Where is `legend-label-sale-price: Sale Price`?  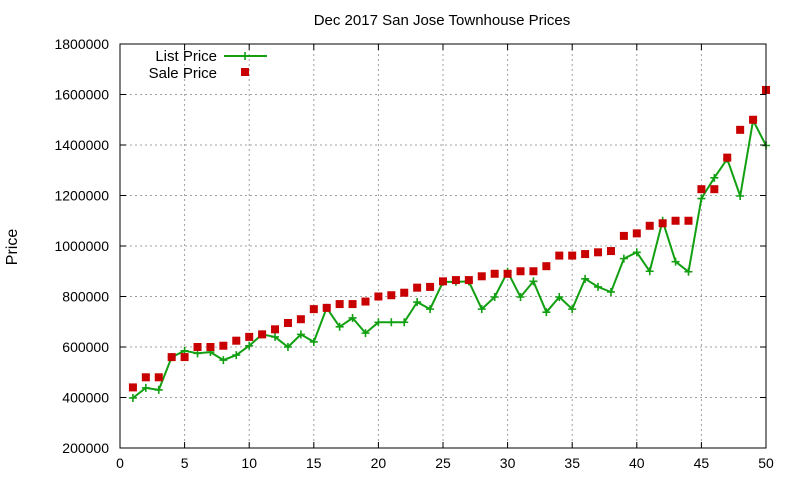 legend-label-sale-price: Sale Price is located at coordinates (183, 73).